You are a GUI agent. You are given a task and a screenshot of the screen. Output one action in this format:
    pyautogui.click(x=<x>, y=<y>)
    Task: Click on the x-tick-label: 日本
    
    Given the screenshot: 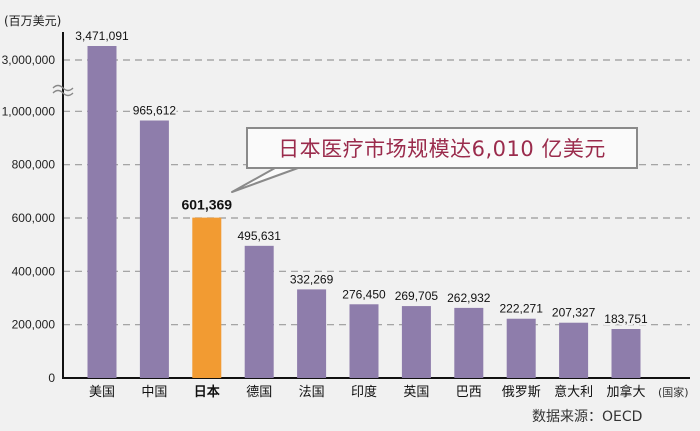 What is the action you would take?
    pyautogui.click(x=207, y=392)
    